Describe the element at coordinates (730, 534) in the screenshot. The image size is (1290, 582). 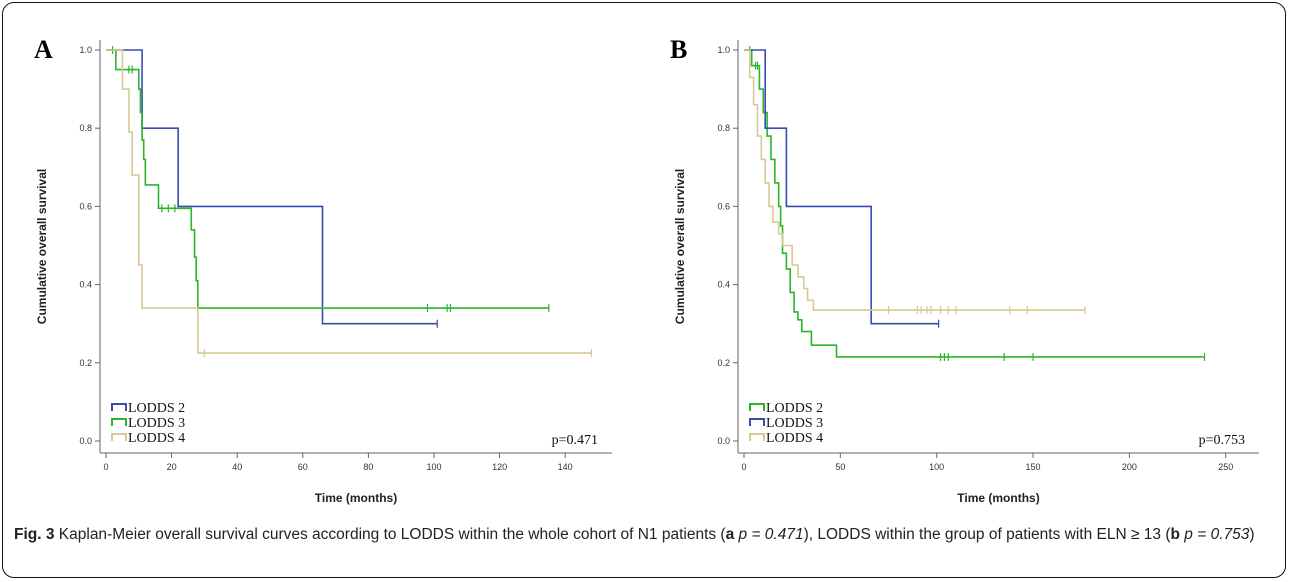
I see `caption-label-a: a` at that location.